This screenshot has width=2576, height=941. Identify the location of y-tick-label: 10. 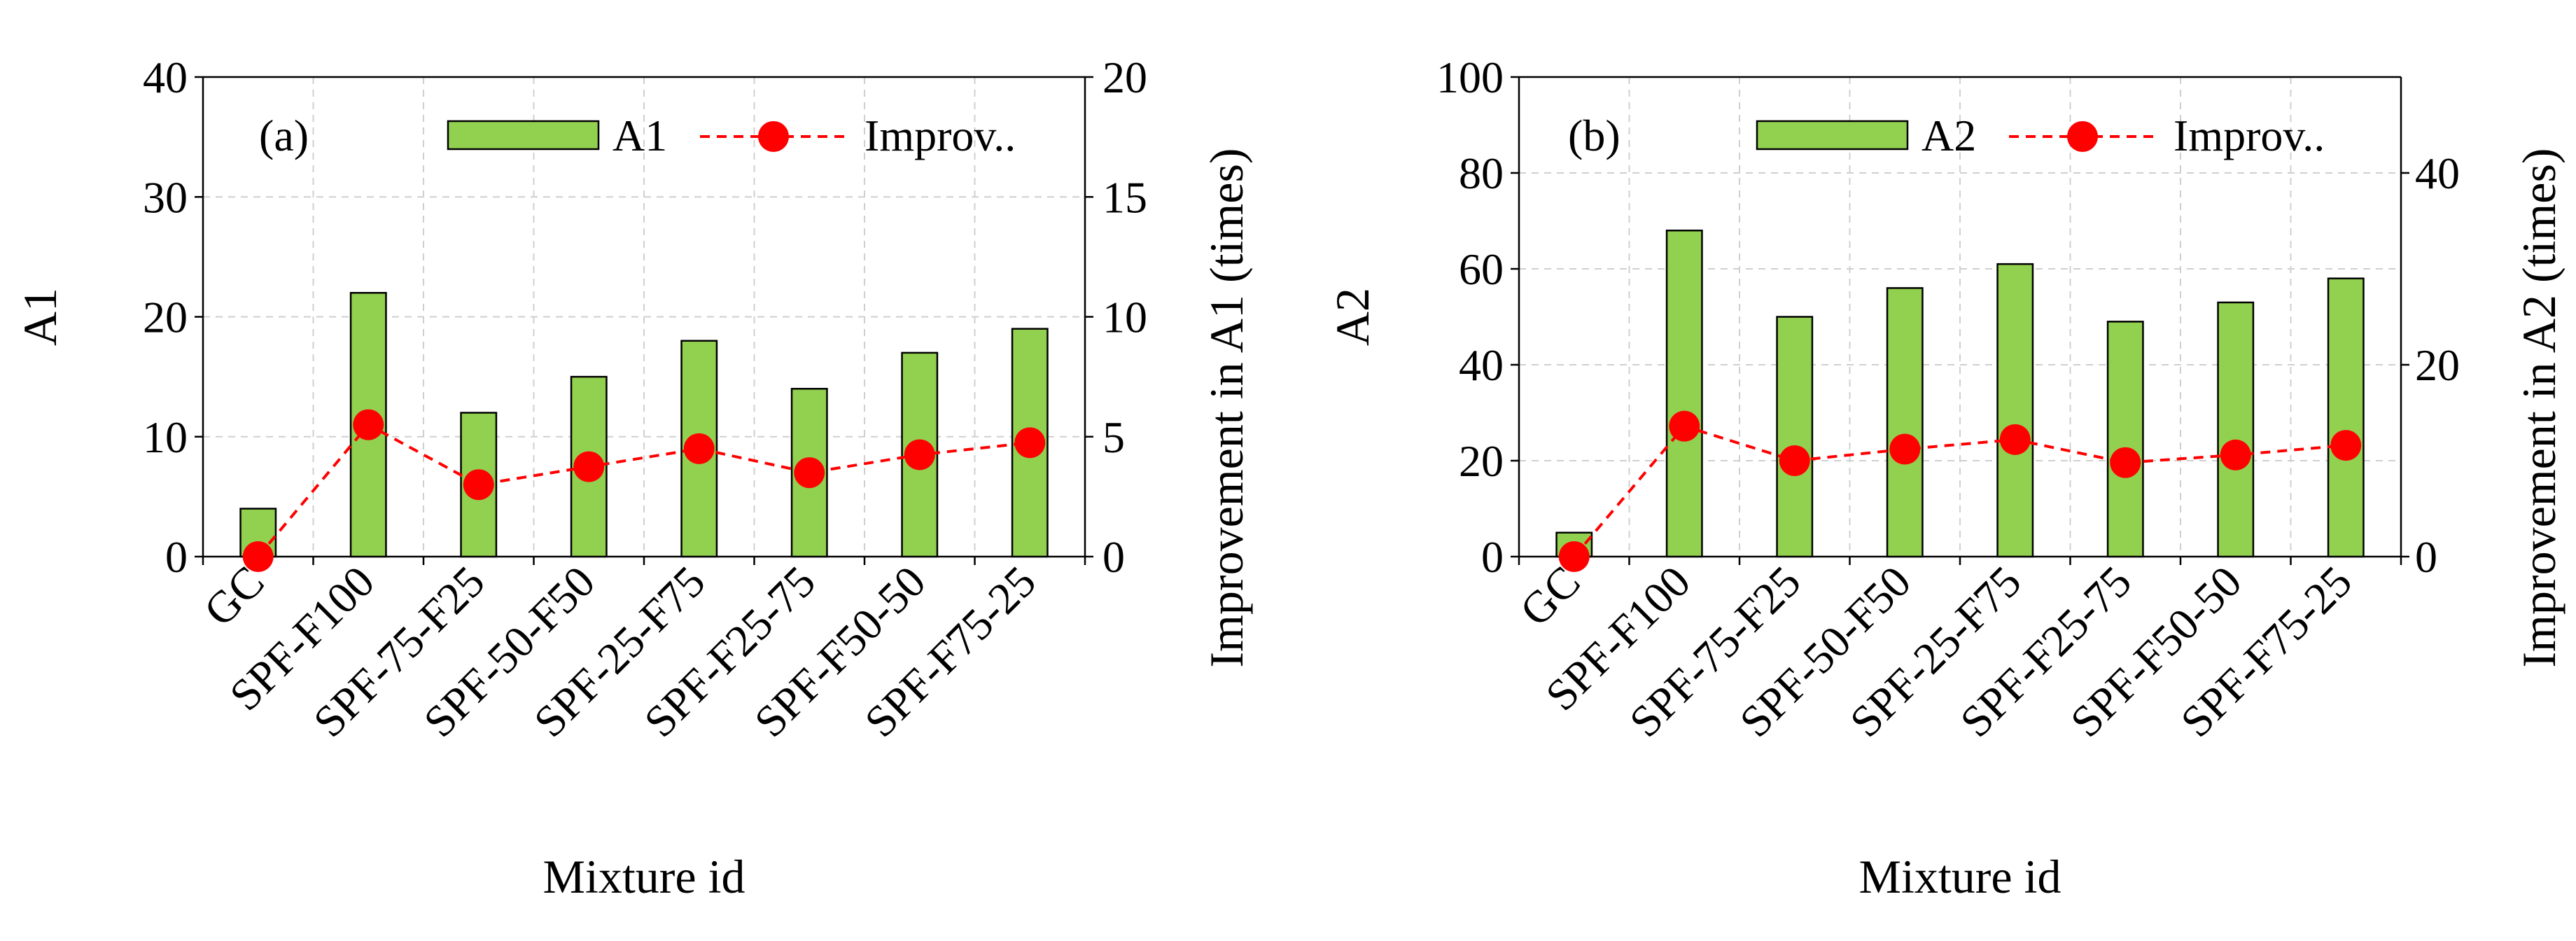
(165, 437).